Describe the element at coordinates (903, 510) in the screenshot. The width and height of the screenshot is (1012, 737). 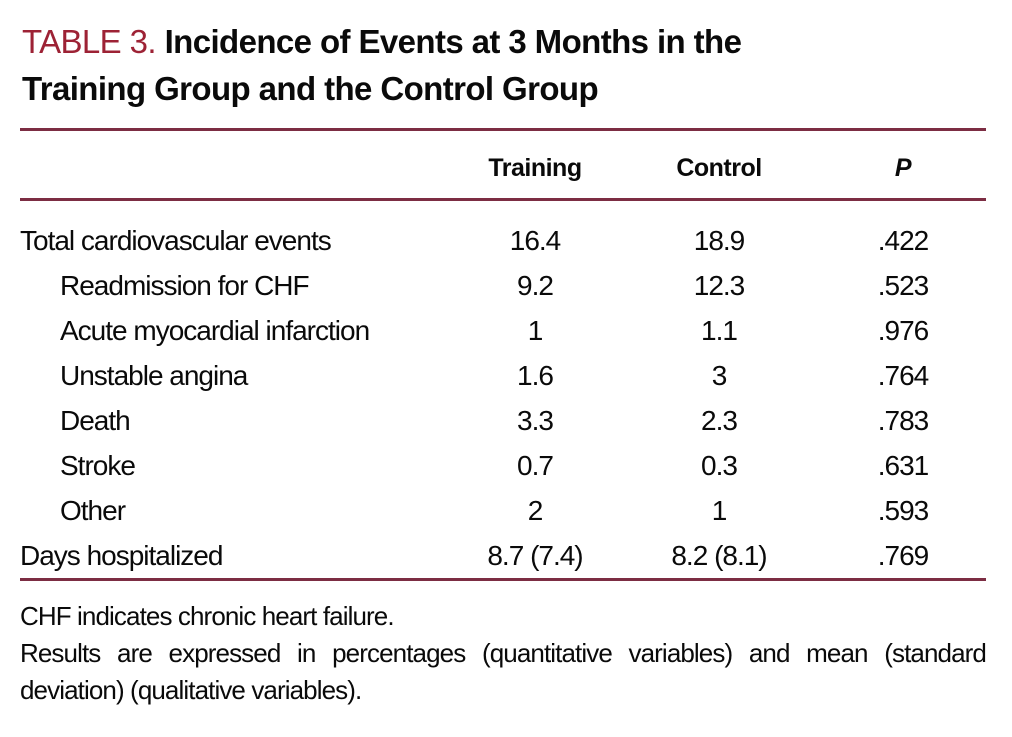
I see `p-value: .593` at that location.